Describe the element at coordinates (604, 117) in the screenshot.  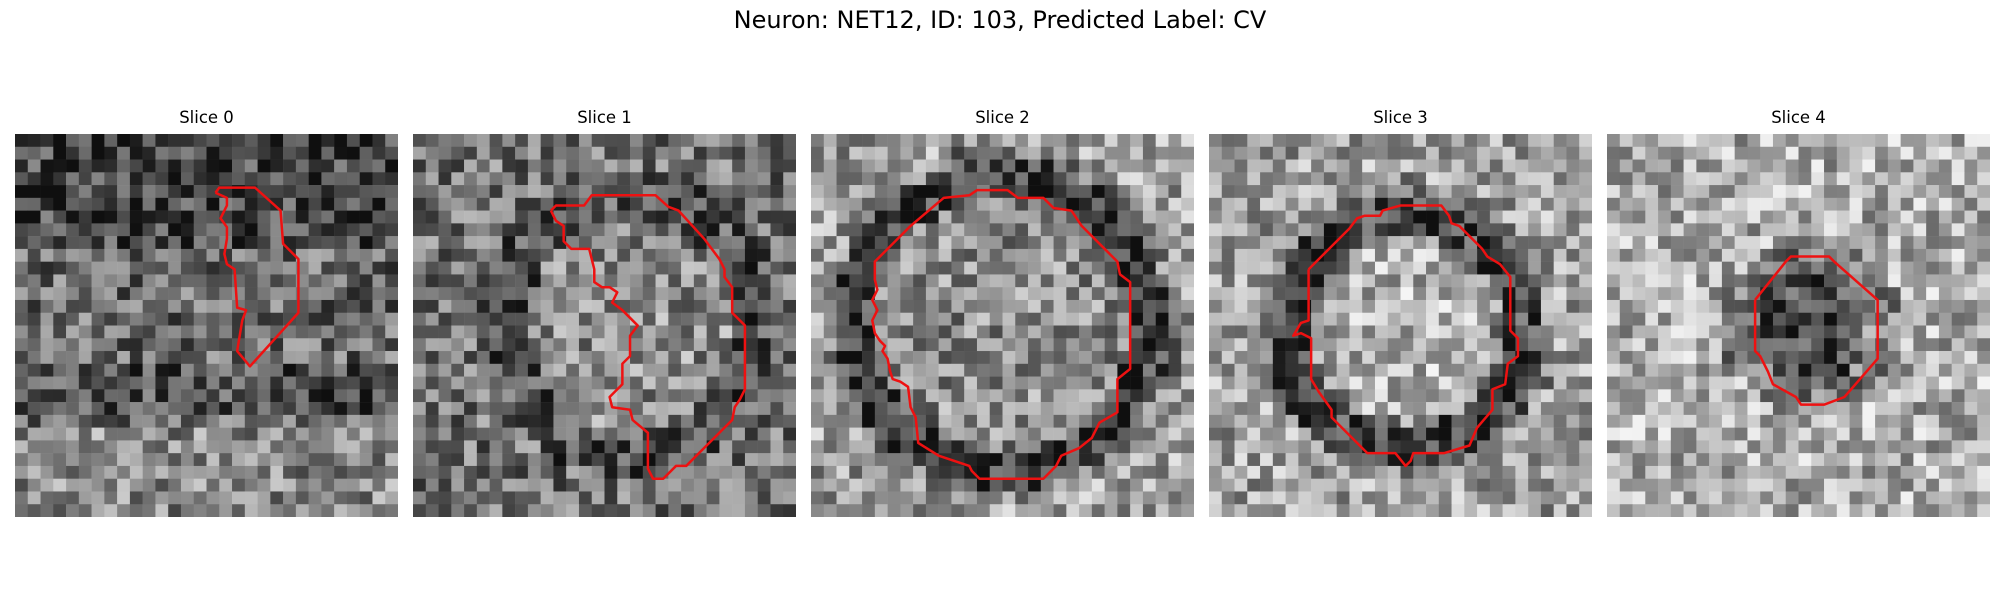
I see `slice-title: Slice 1` at that location.